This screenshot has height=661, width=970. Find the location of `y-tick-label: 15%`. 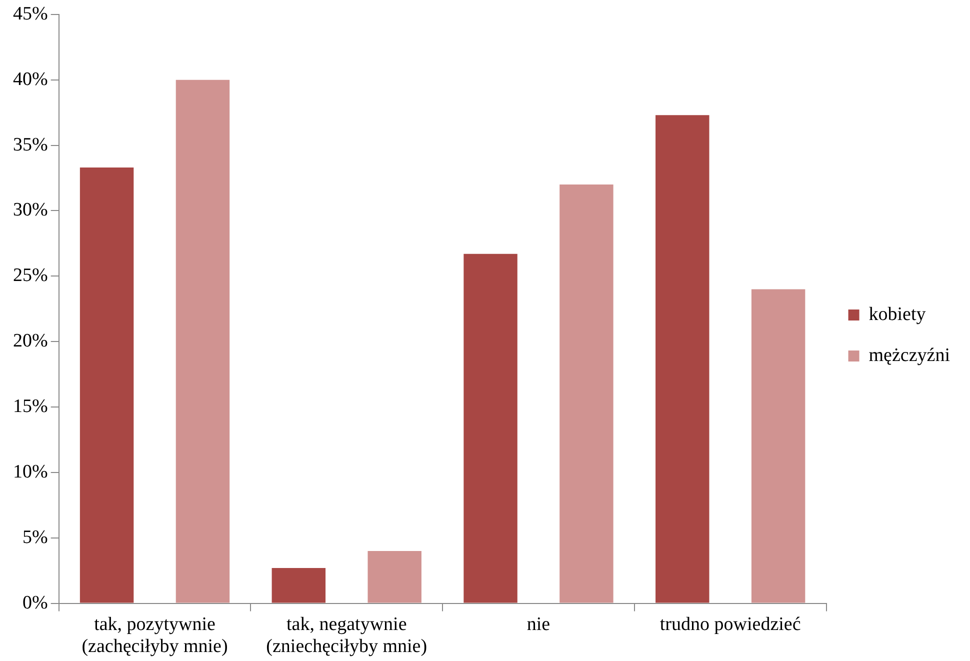

y-tick-label: 15% is located at coordinates (30, 406).